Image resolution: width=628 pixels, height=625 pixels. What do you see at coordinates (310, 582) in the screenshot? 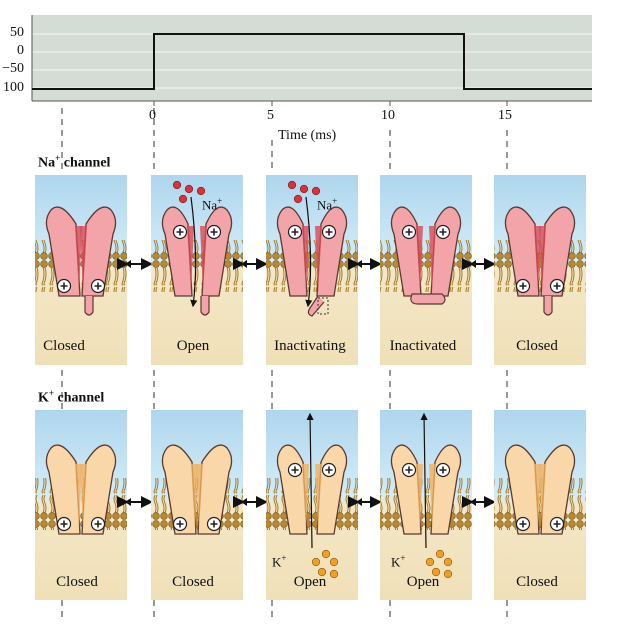
I see `k-state-label-3: Open` at bounding box center [310, 582].